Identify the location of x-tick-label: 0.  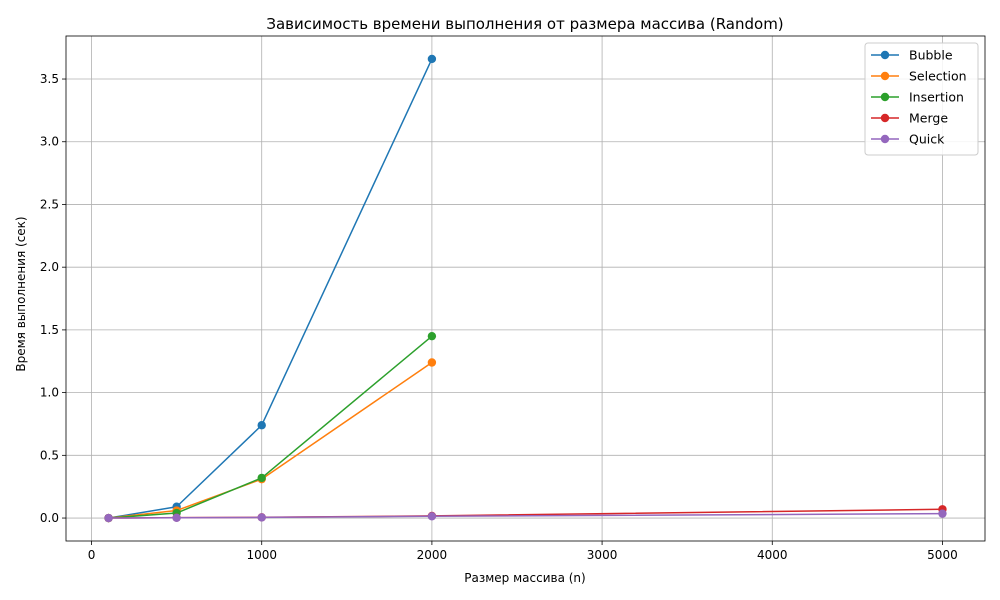
(92, 555).